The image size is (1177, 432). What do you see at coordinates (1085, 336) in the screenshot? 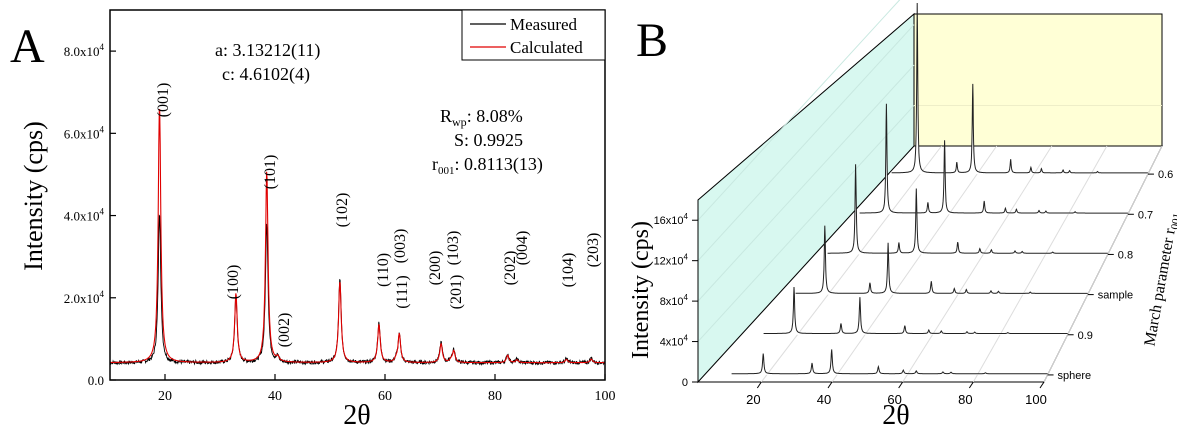
I see `z-tick-label: 0.9` at bounding box center [1085, 336].